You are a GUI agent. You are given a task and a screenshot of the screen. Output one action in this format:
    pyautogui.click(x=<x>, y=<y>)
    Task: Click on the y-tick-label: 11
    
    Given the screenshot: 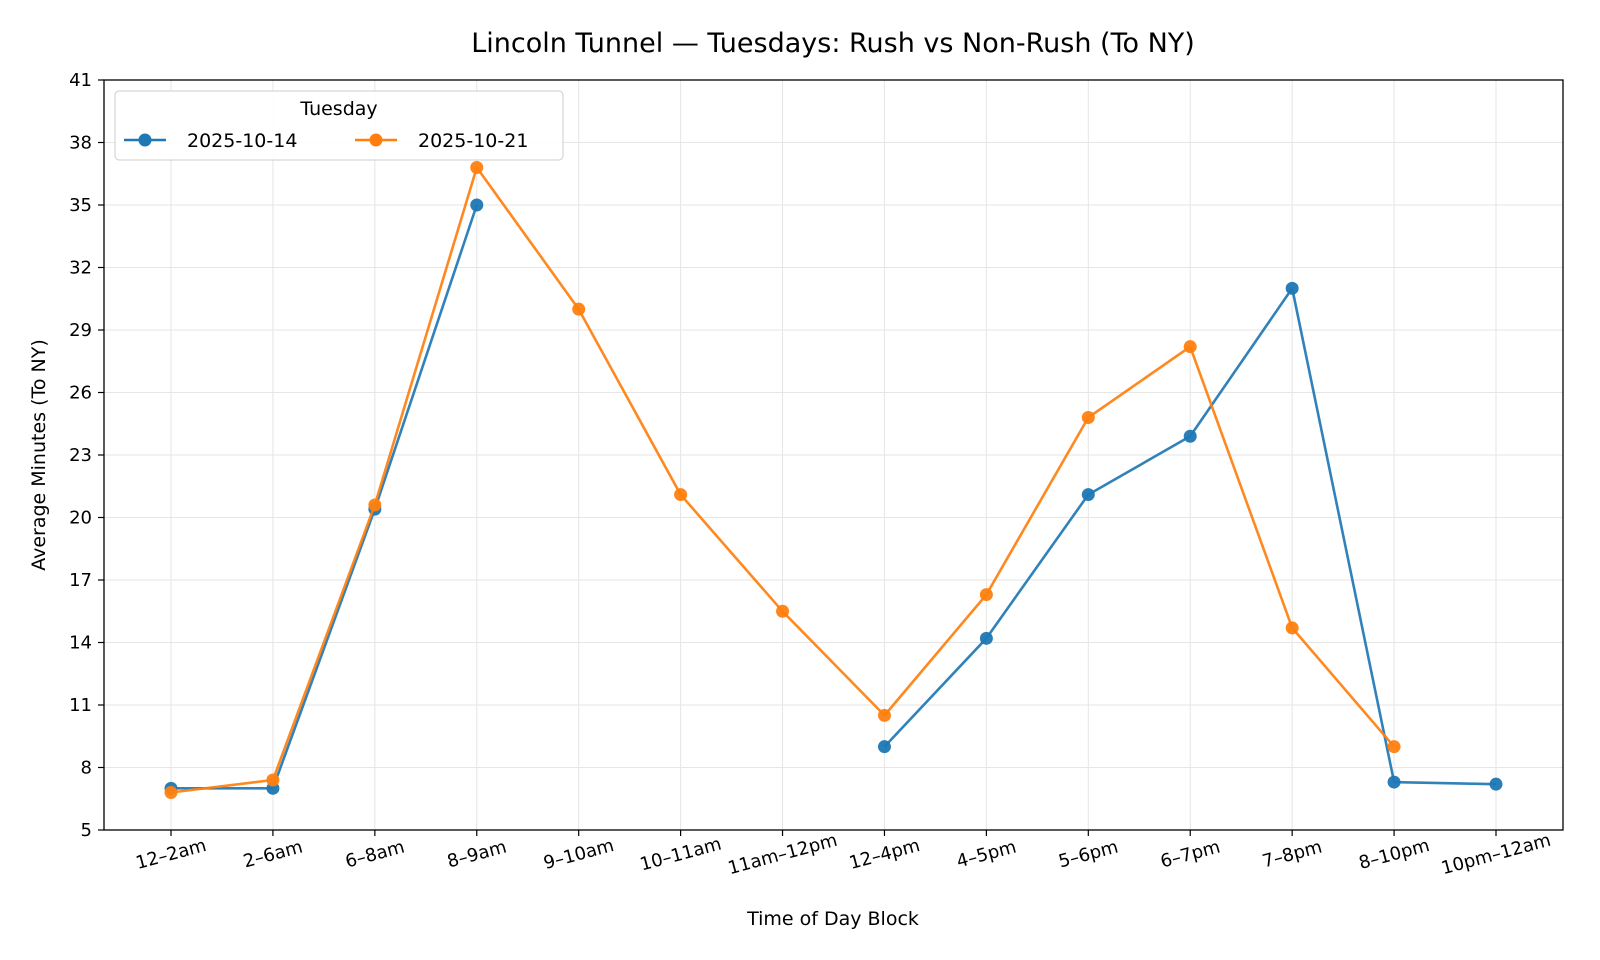 What is the action you would take?
    pyautogui.click(x=80, y=705)
    